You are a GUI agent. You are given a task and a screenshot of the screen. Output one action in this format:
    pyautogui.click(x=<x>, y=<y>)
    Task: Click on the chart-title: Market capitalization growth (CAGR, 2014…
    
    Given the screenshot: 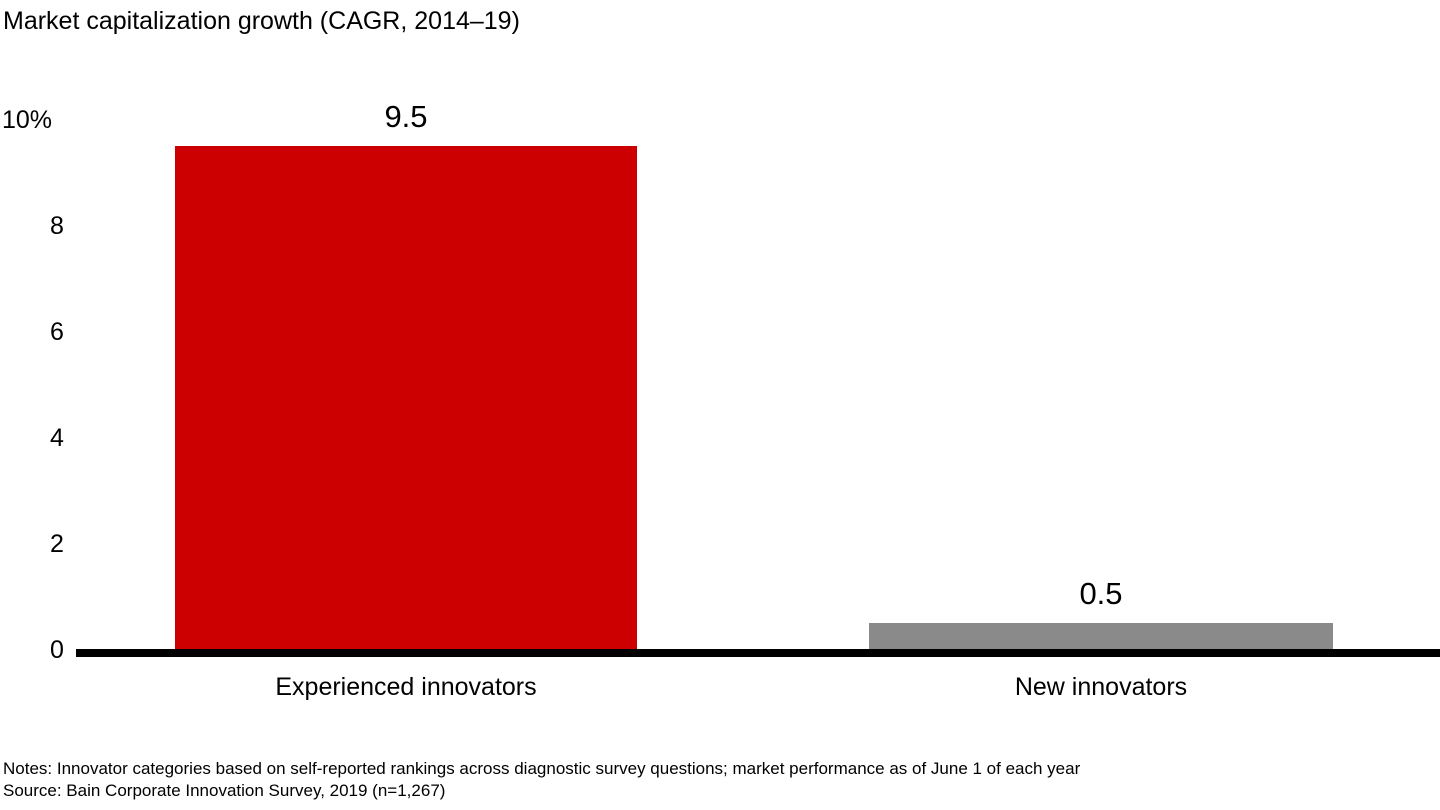 What is the action you would take?
    pyautogui.click(x=261, y=21)
    